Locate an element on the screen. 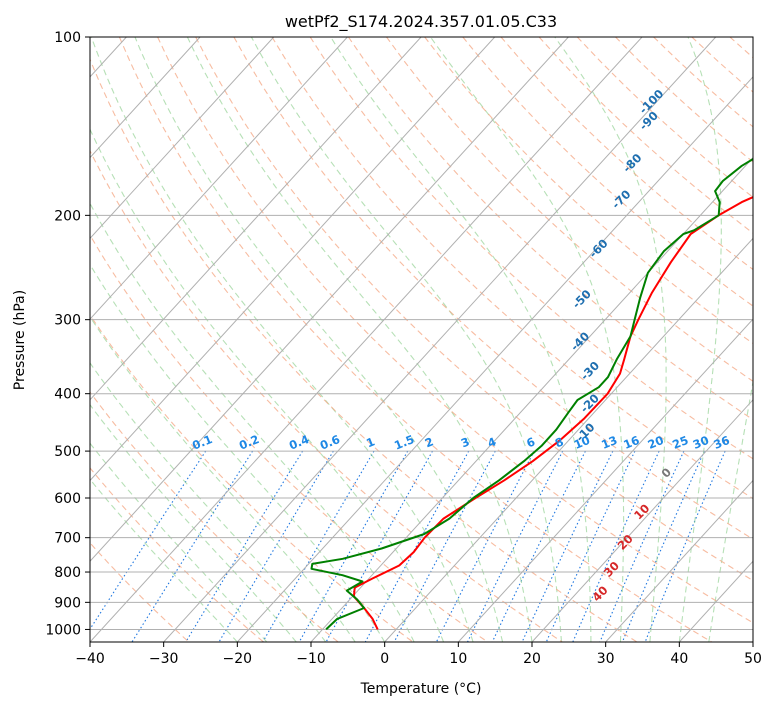 The image size is (775, 708). mixing-ratio-label: 10 is located at coordinates (582, 442).